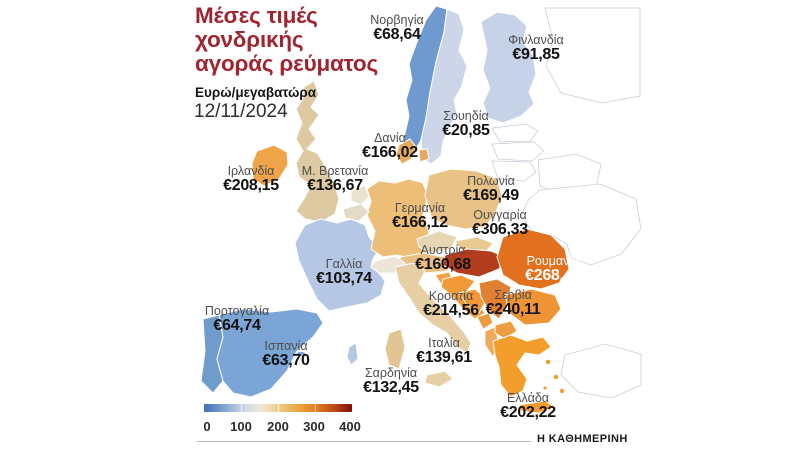 Image resolution: width=800 pixels, height=450 pixels. What do you see at coordinates (500, 229) in the screenshot?
I see `country-price: €306,33` at bounding box center [500, 229].